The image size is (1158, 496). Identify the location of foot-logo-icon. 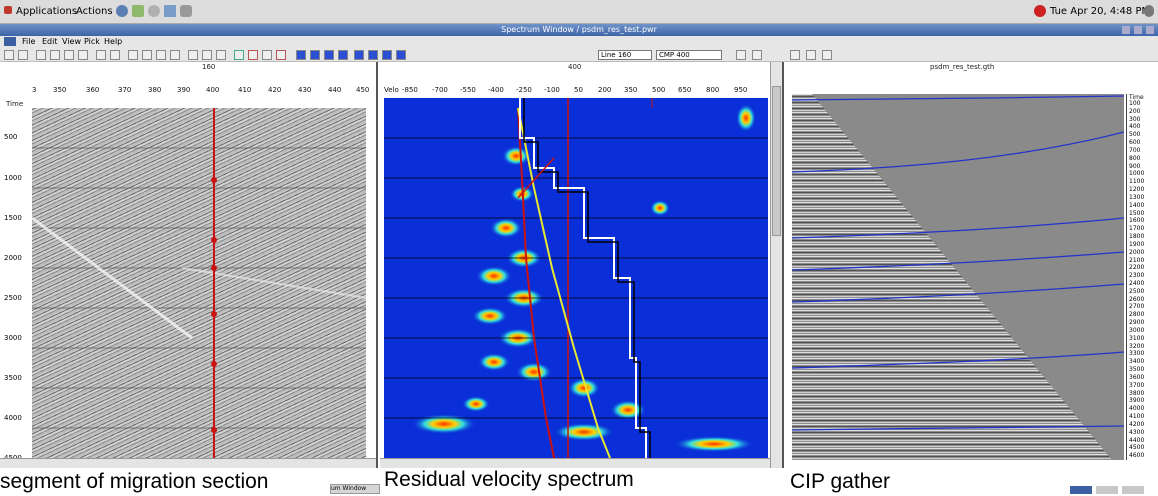
(8, 10).